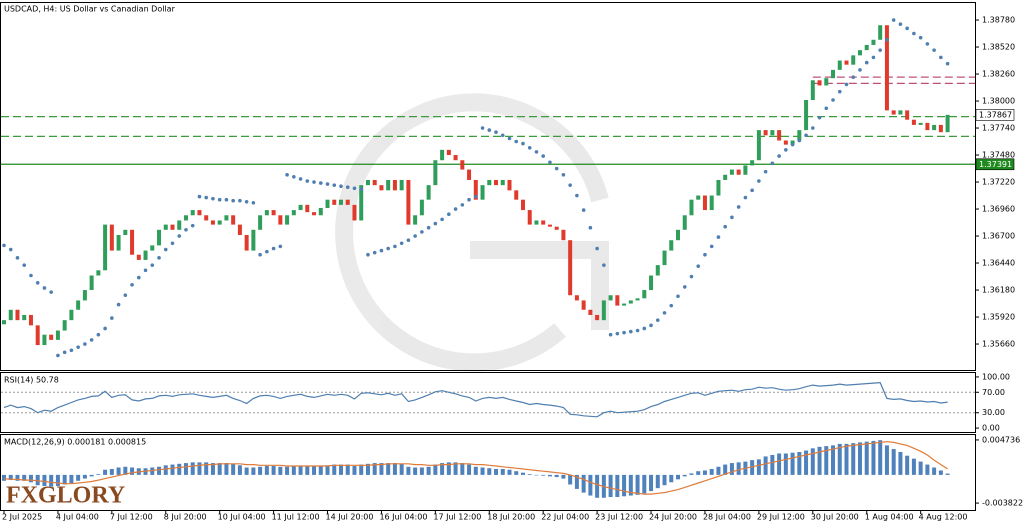 This screenshot has width=1024, height=524. Describe the element at coordinates (472, 232) in the screenshot. I see `watermark-arc` at that location.